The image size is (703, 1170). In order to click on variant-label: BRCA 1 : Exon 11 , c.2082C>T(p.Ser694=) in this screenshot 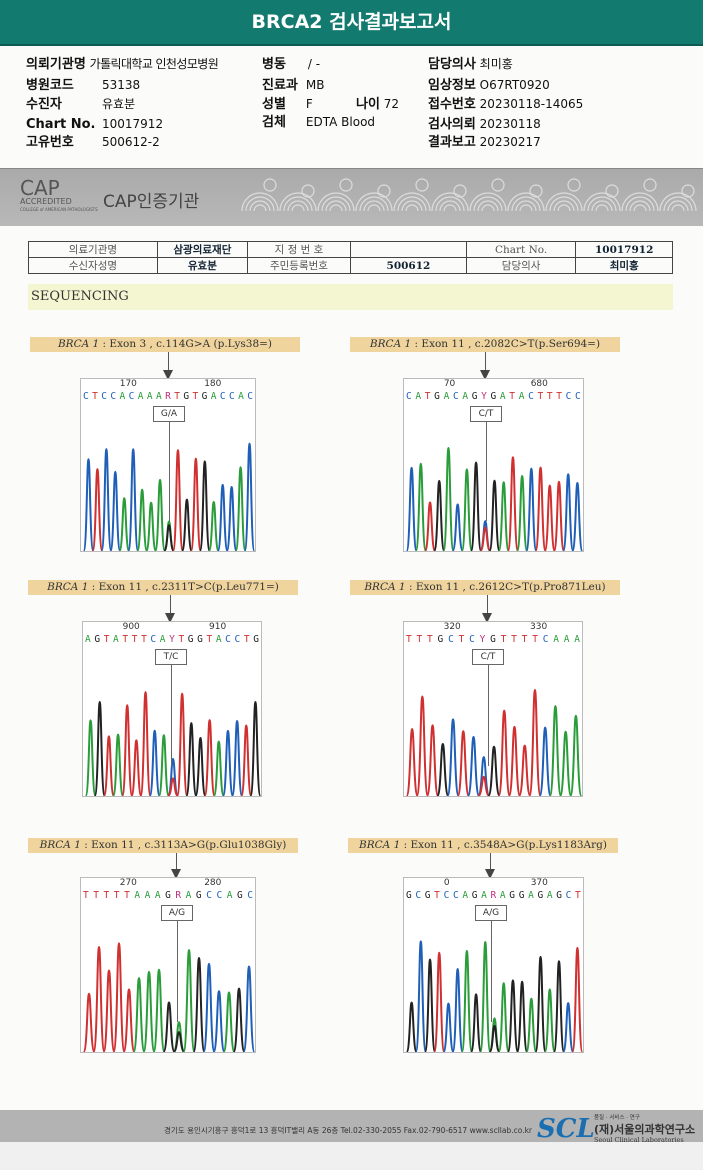, I will do `click(485, 344)`.